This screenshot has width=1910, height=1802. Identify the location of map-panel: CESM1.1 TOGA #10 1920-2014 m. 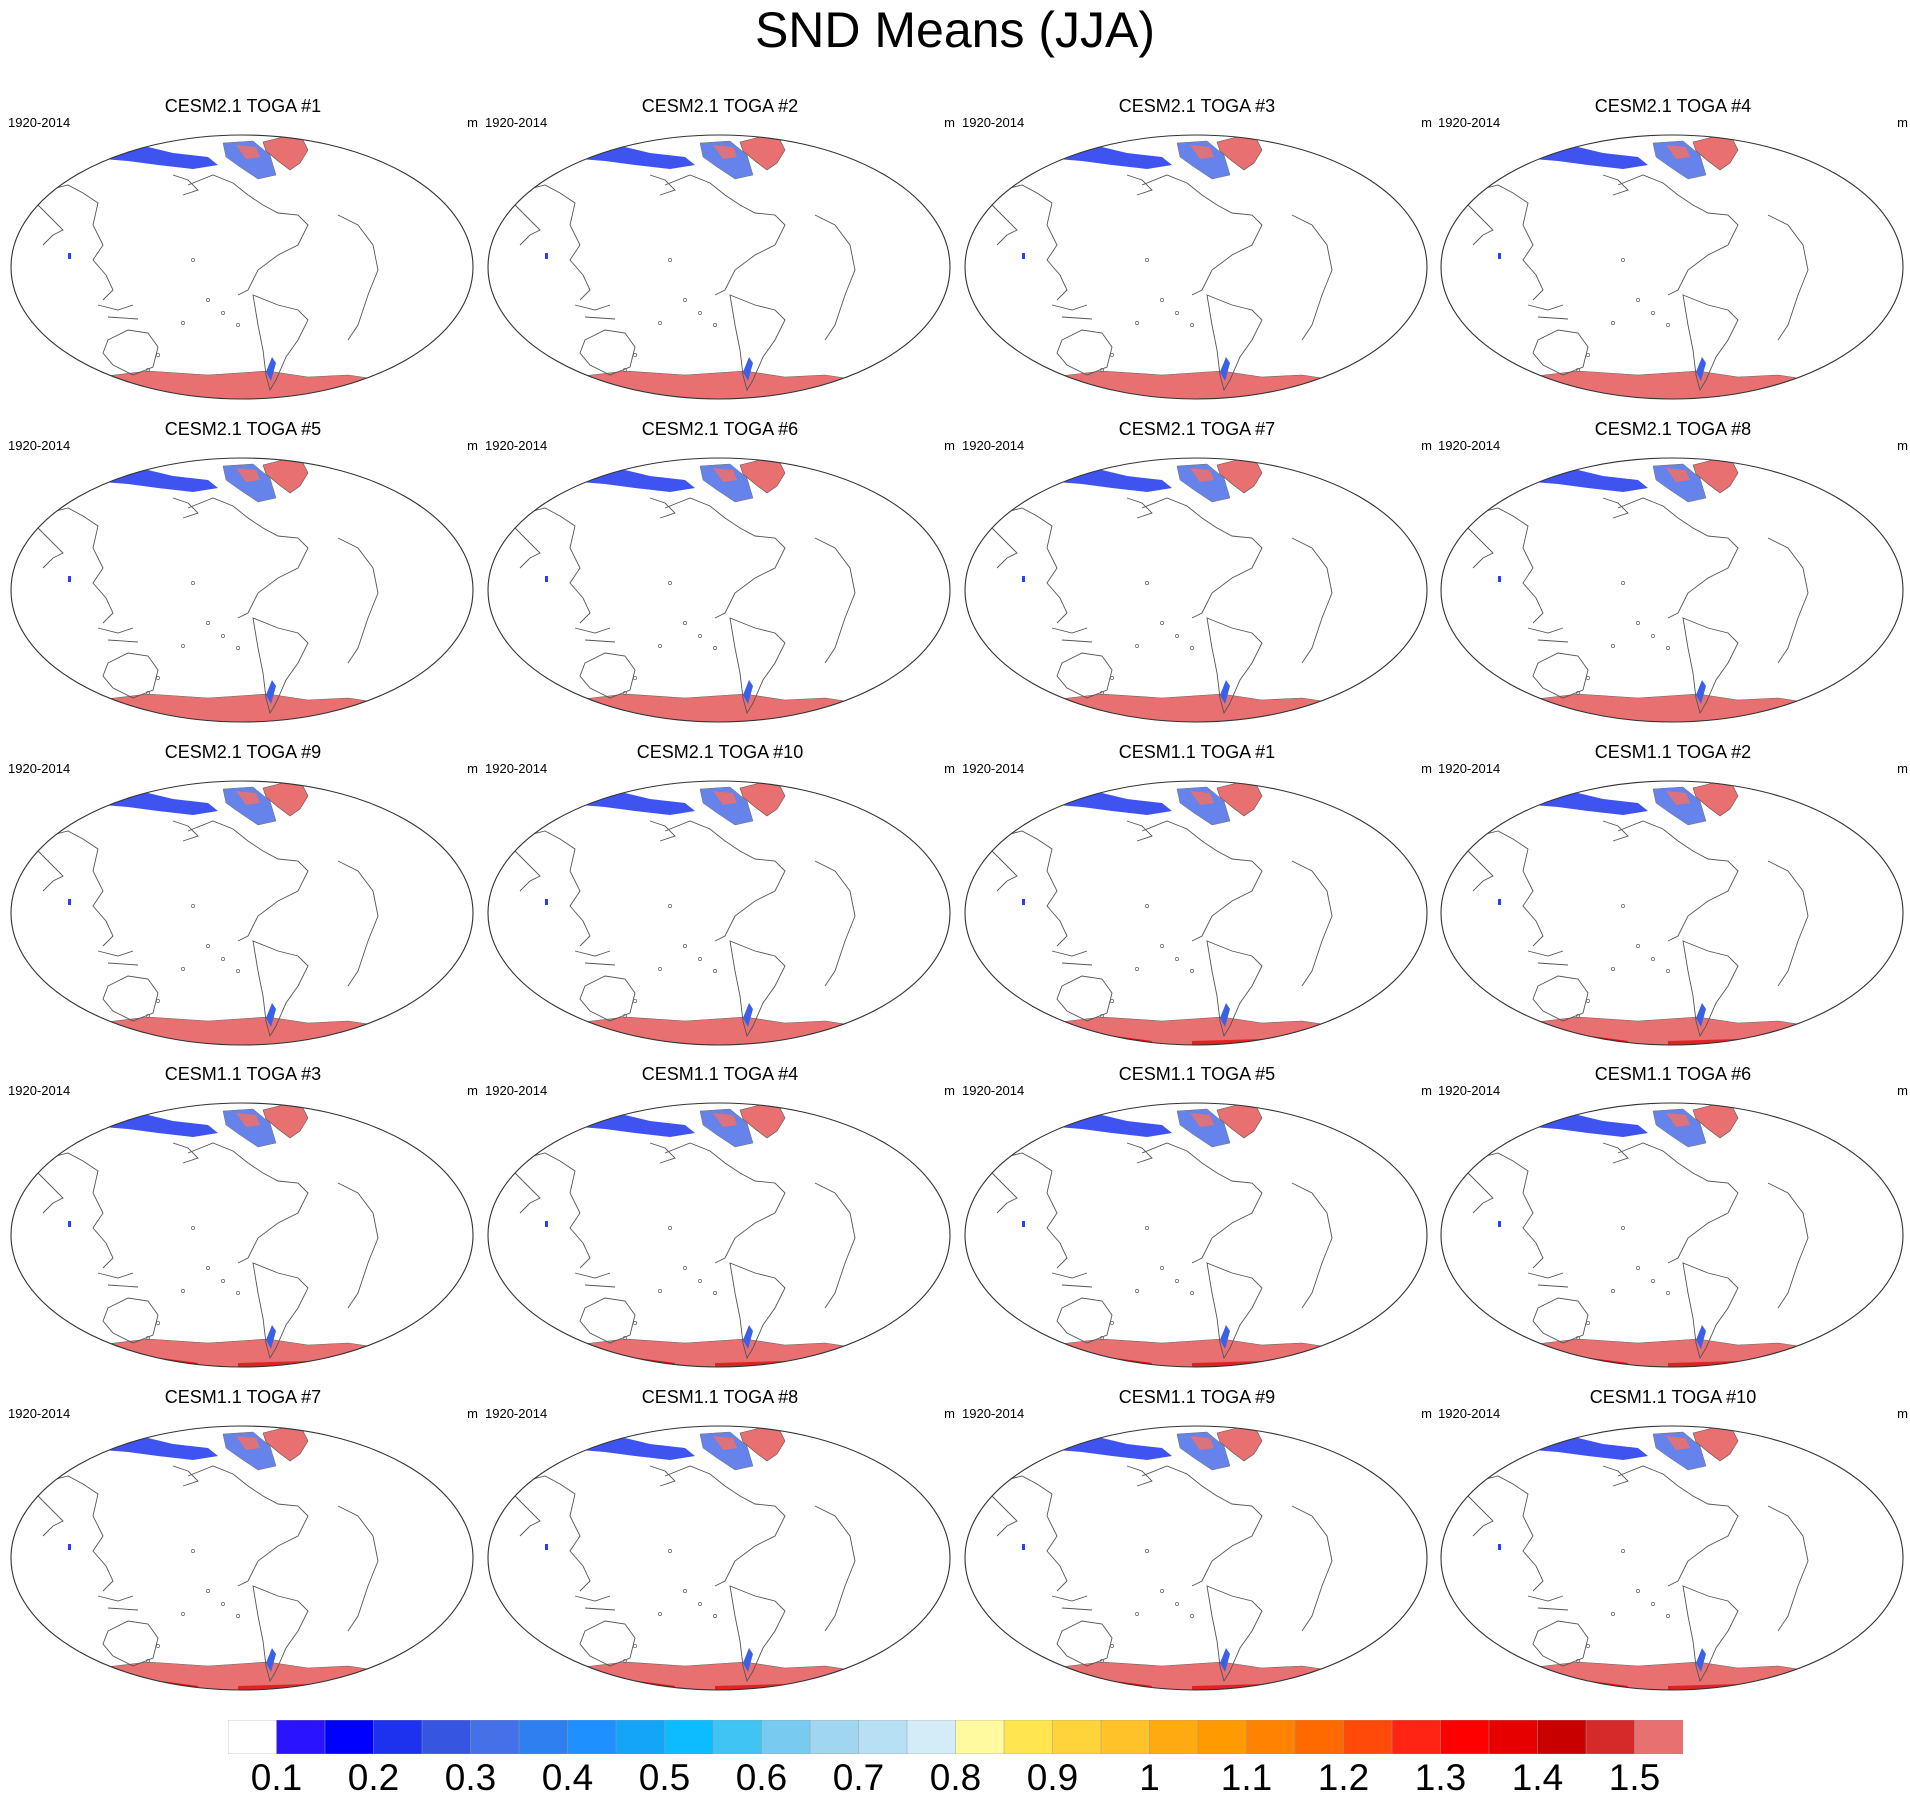
(1673, 1541).